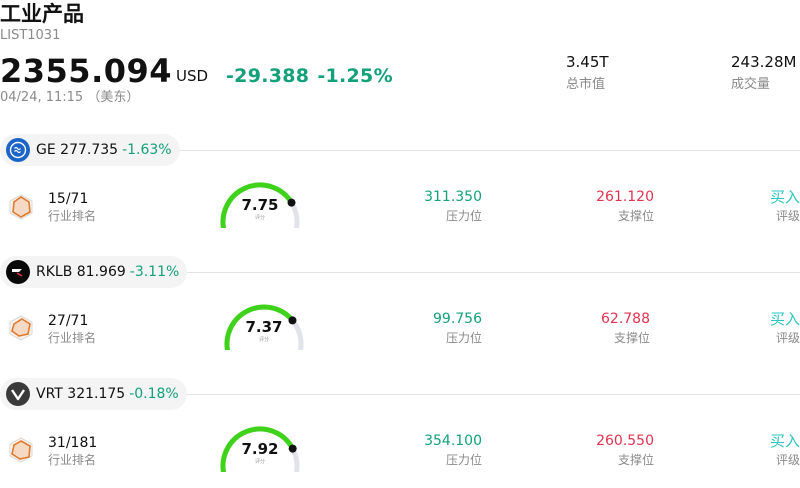  Describe the element at coordinates (587, 73) in the screenshot. I see `market-cap-stat: 3.45T 总市值` at that location.